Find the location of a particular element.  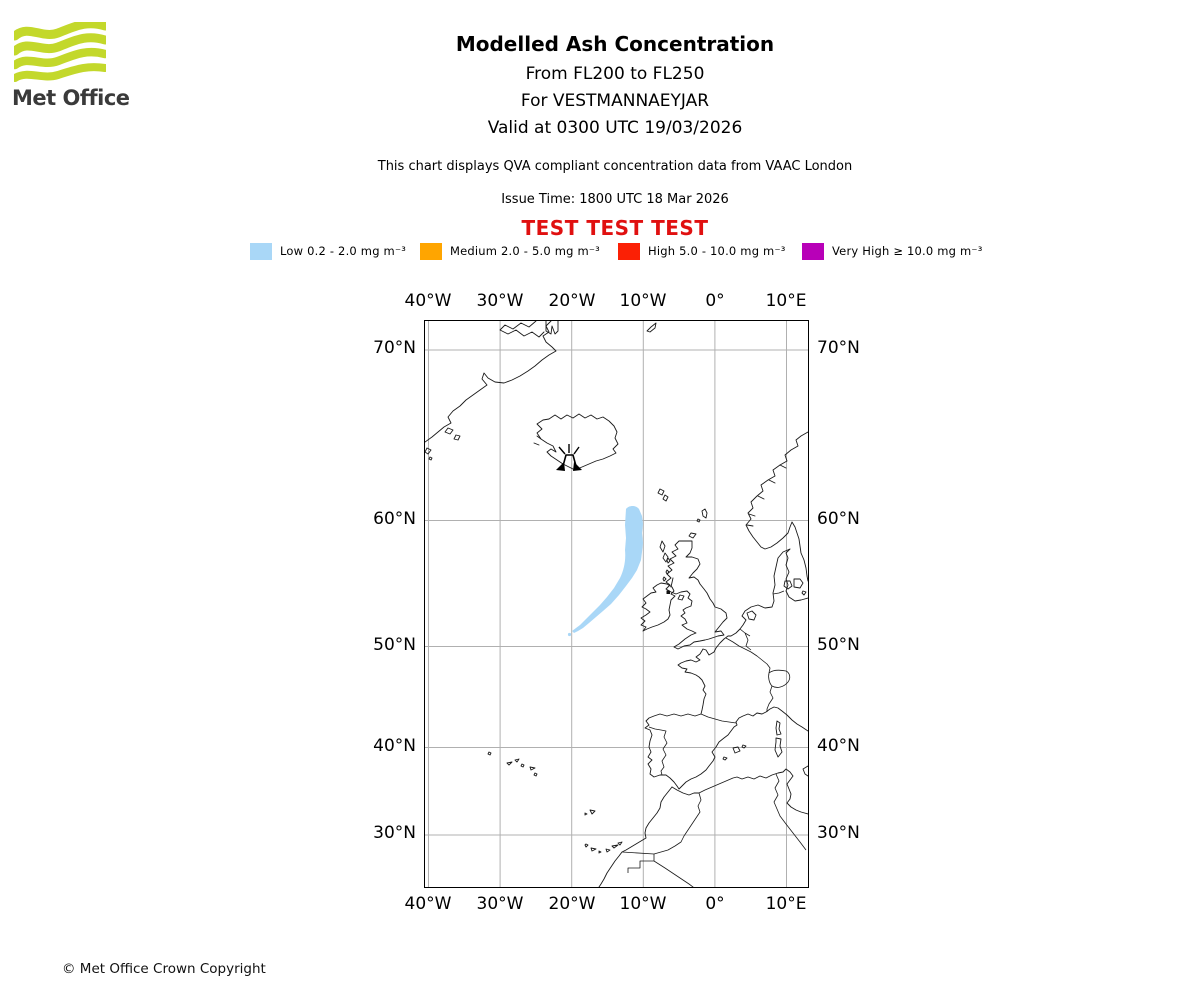

issue-time: Issue Time: 1800 UTC 18 Mar 2026 is located at coordinates (615, 199).